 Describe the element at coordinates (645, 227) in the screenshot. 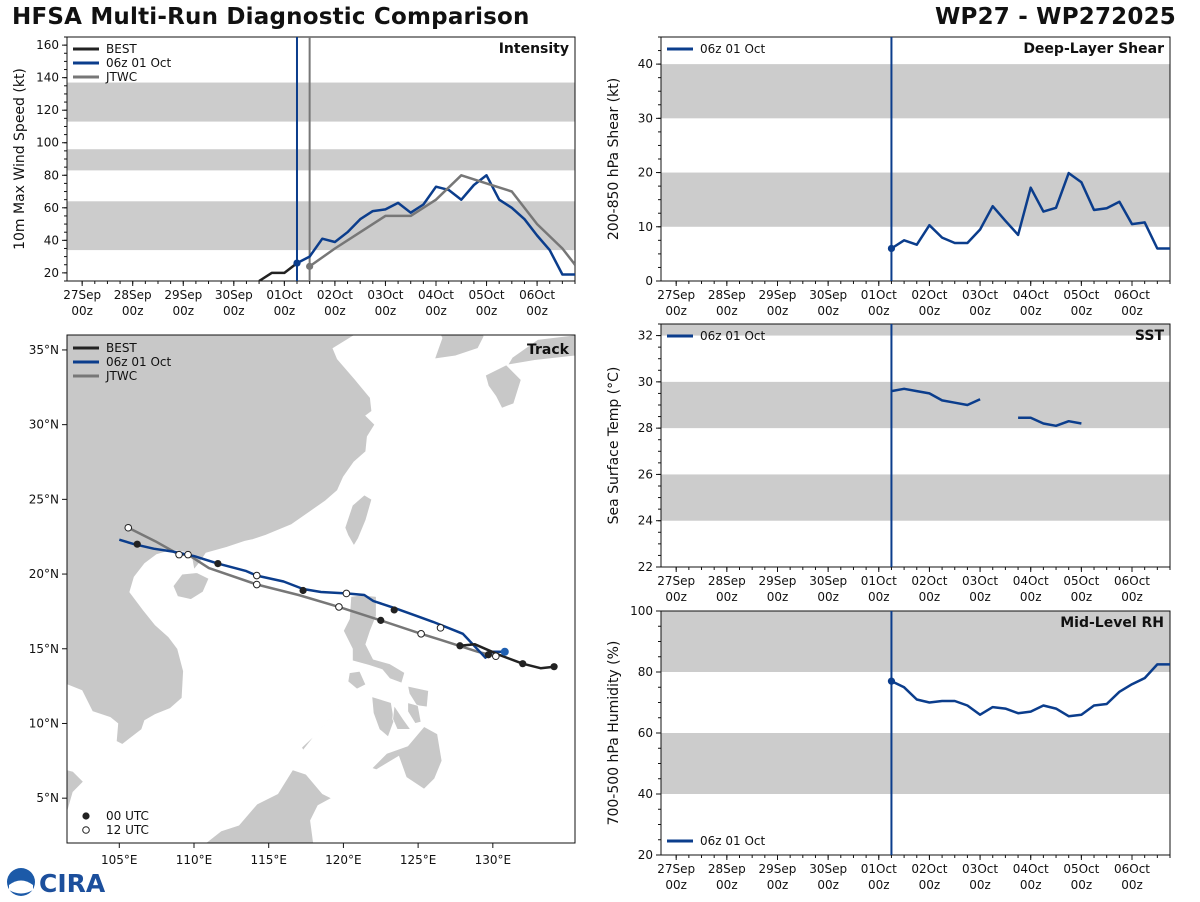

I see `shear-ytick-label: 10` at that location.